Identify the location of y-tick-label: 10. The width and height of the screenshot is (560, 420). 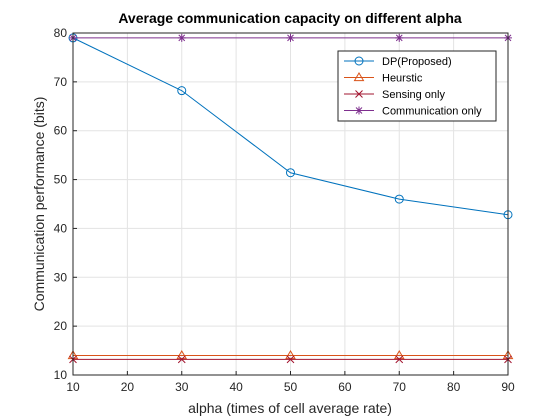
(61, 375).